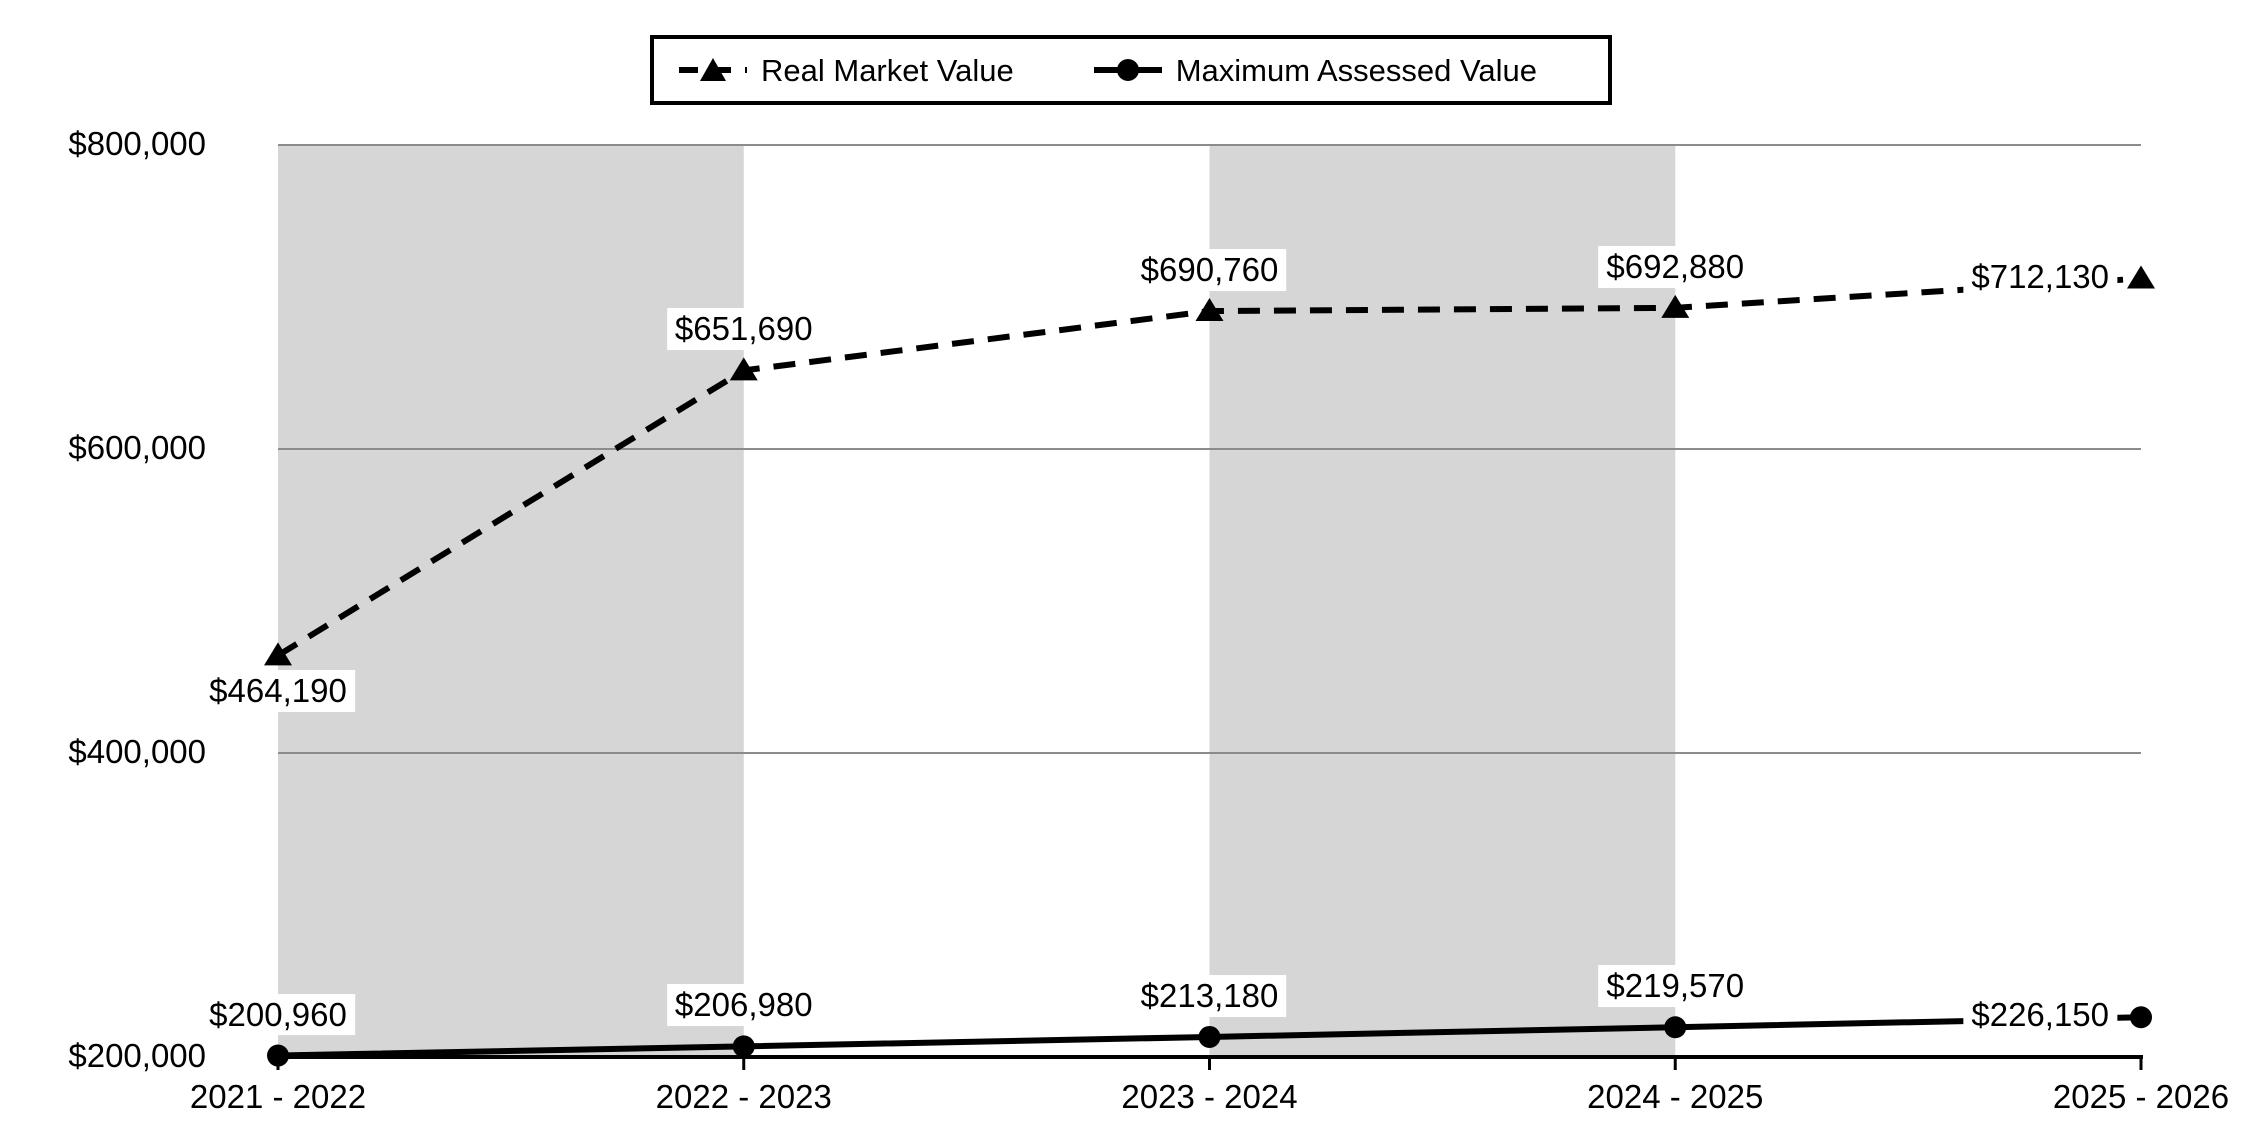  What do you see at coordinates (278, 1096) in the screenshot?
I see `x-tick-label: 2021 - 2022` at bounding box center [278, 1096].